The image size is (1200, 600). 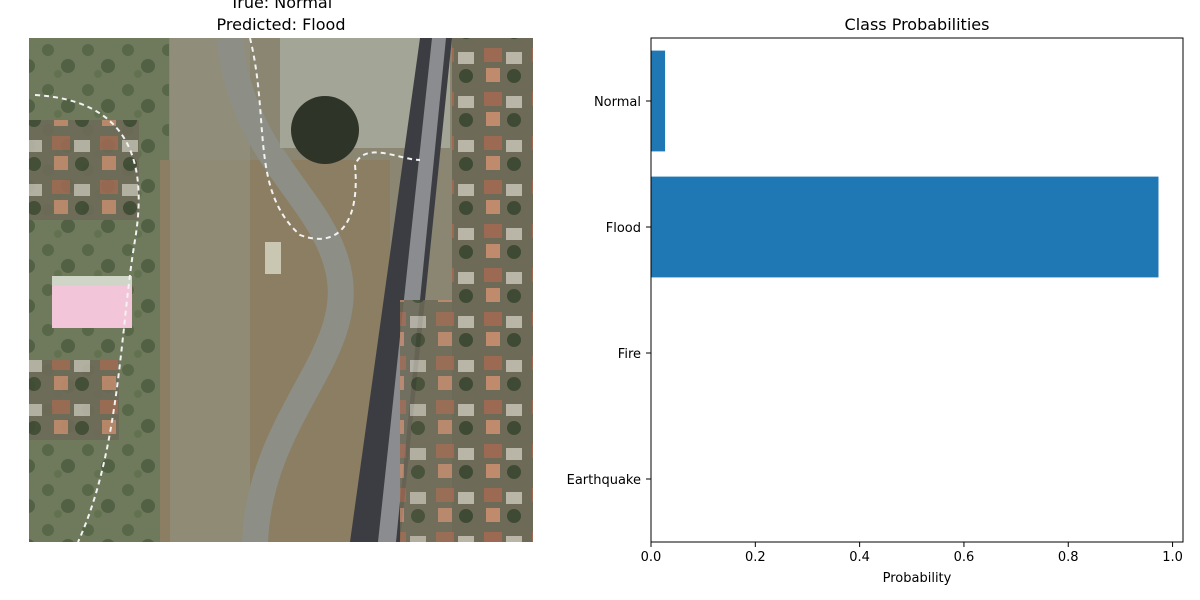 What do you see at coordinates (905, 227) in the screenshot?
I see `bar-flood` at bounding box center [905, 227].